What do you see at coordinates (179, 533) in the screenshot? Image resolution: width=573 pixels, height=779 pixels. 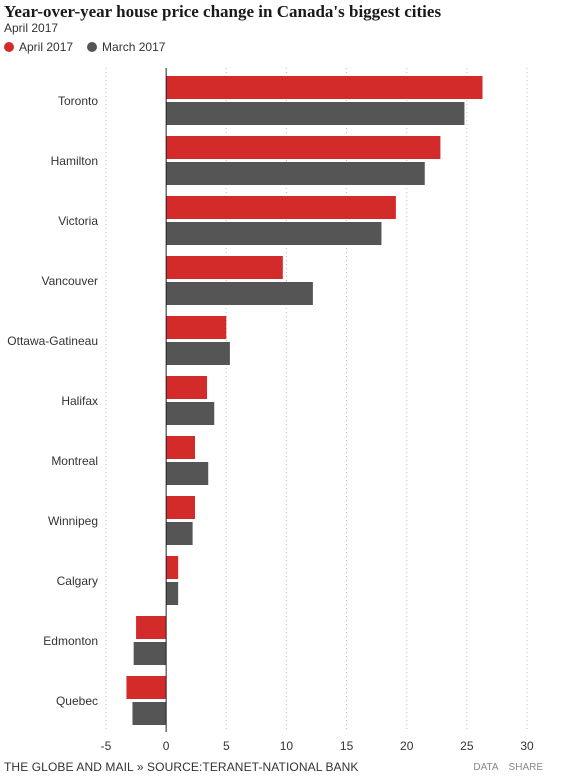 I see `bar-winnipeg-march` at bounding box center [179, 533].